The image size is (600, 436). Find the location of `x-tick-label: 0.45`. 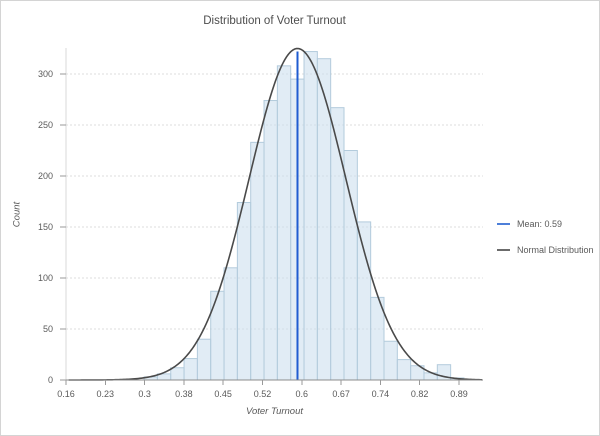

x-tick-label: 0.45 is located at coordinates (223, 394).